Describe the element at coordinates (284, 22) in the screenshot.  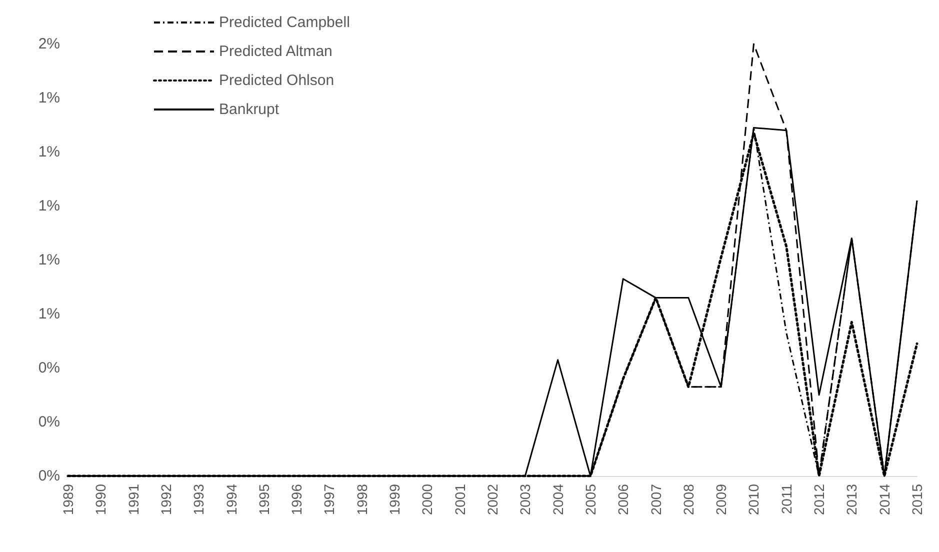
I see `legend-label: Predicted Campbell` at that location.